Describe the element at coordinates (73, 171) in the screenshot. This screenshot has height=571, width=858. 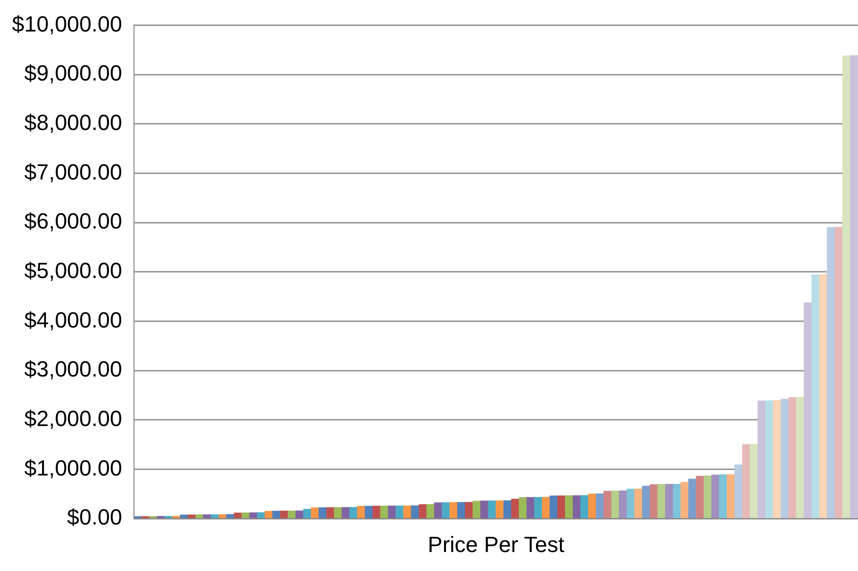
I see `y-tick-label: $7,000.00` at that location.